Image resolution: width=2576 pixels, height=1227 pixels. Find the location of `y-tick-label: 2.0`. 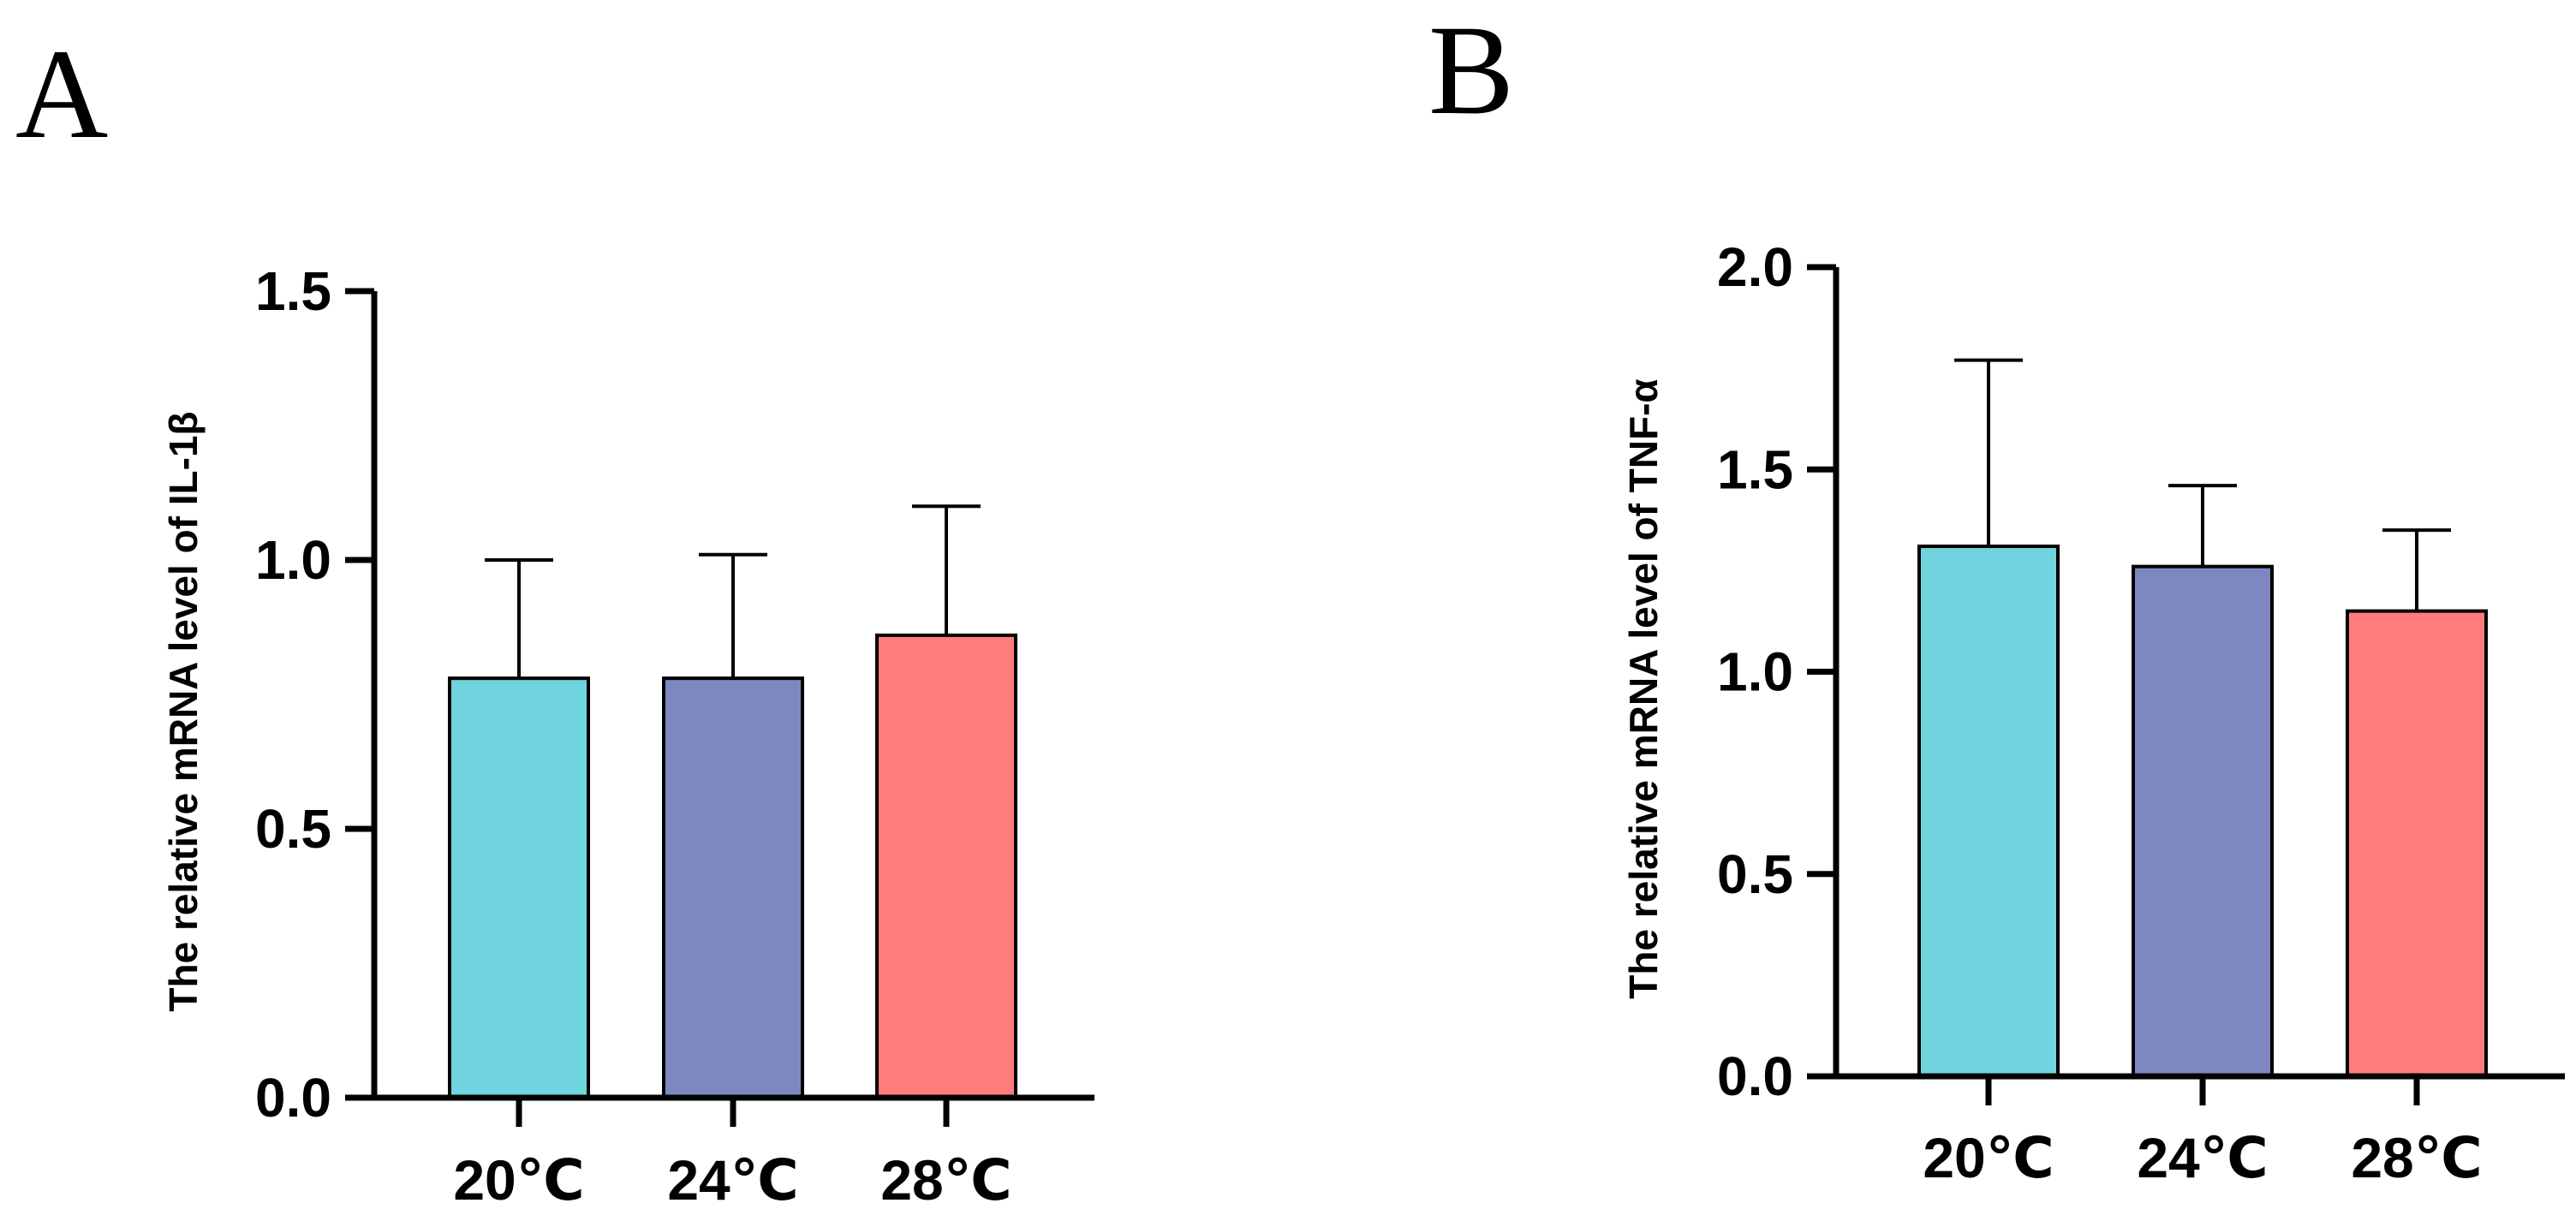

y-tick-label: 2.0 is located at coordinates (1755, 267).